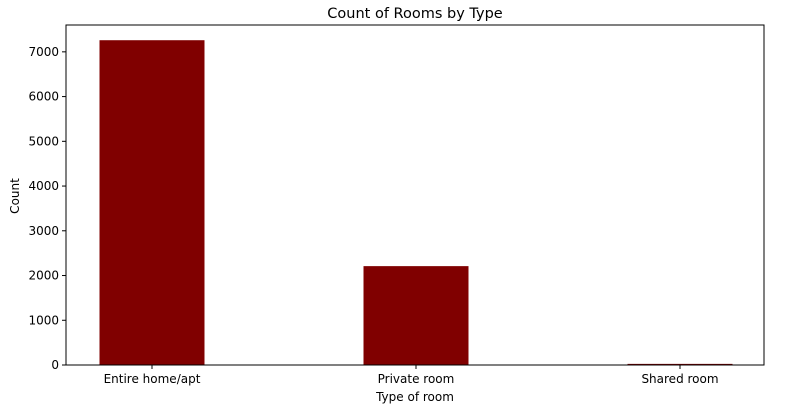 Image resolution: width=789 pixels, height=408 pixels. Describe the element at coordinates (43, 52) in the screenshot. I see `y-tick-label-7: 7000` at that location.